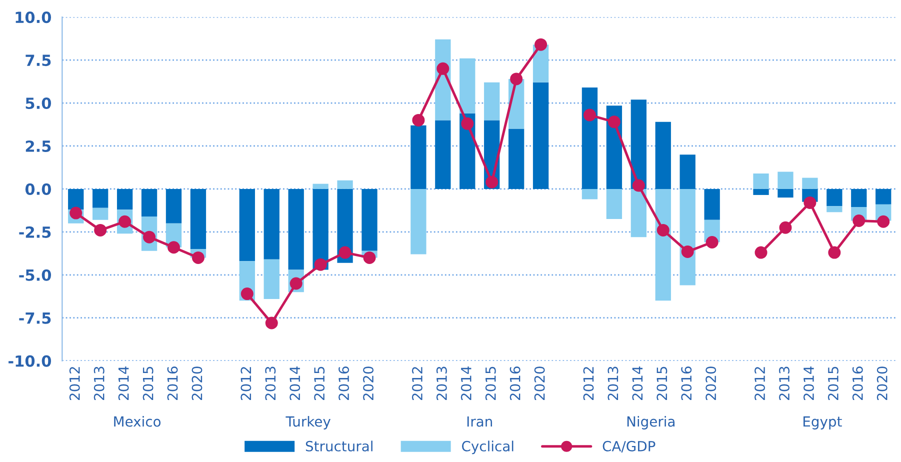 Image resolution: width=901 pixels, height=462 pixels. Describe the element at coordinates (30, 361) in the screenshot. I see `y-tick-label: -10.0` at that location.